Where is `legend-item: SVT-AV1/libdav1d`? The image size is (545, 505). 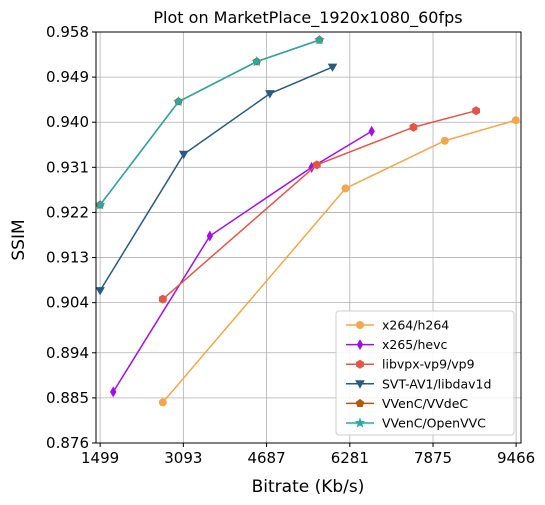
legend-item: SVT-AV1/libdav1d is located at coordinates (418, 383).